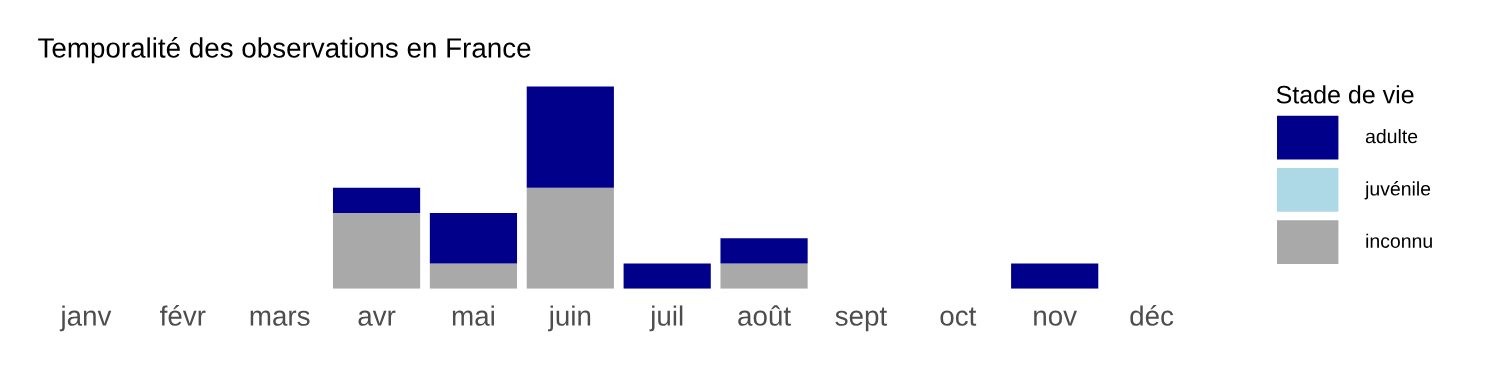  What do you see at coordinates (958, 316) in the screenshot?
I see `x-tick-label: oct` at bounding box center [958, 316].